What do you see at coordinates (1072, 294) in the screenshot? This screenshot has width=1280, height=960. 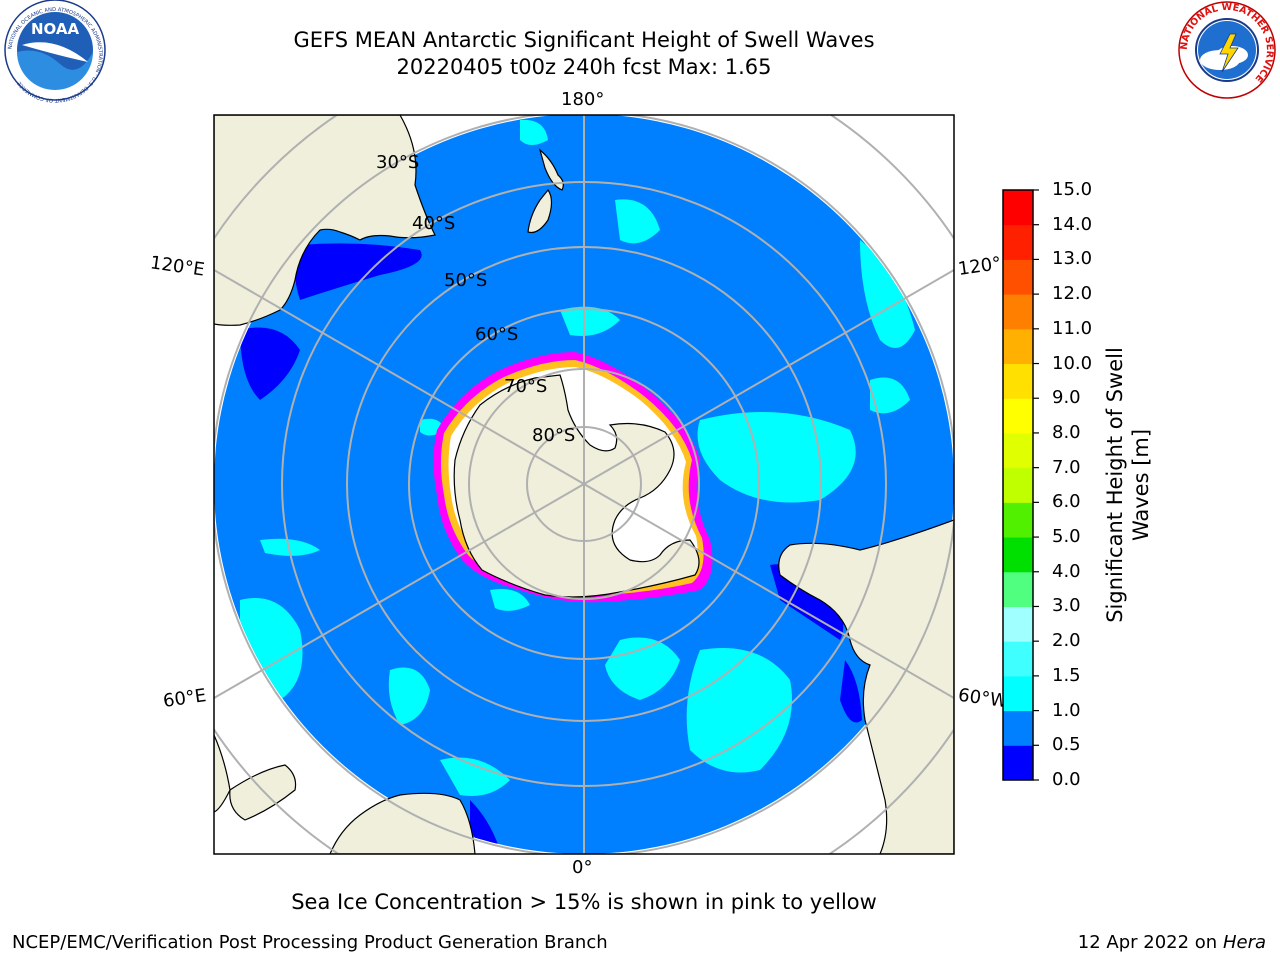 I see `colorbar-tick-label: 12.0` at bounding box center [1072, 294].